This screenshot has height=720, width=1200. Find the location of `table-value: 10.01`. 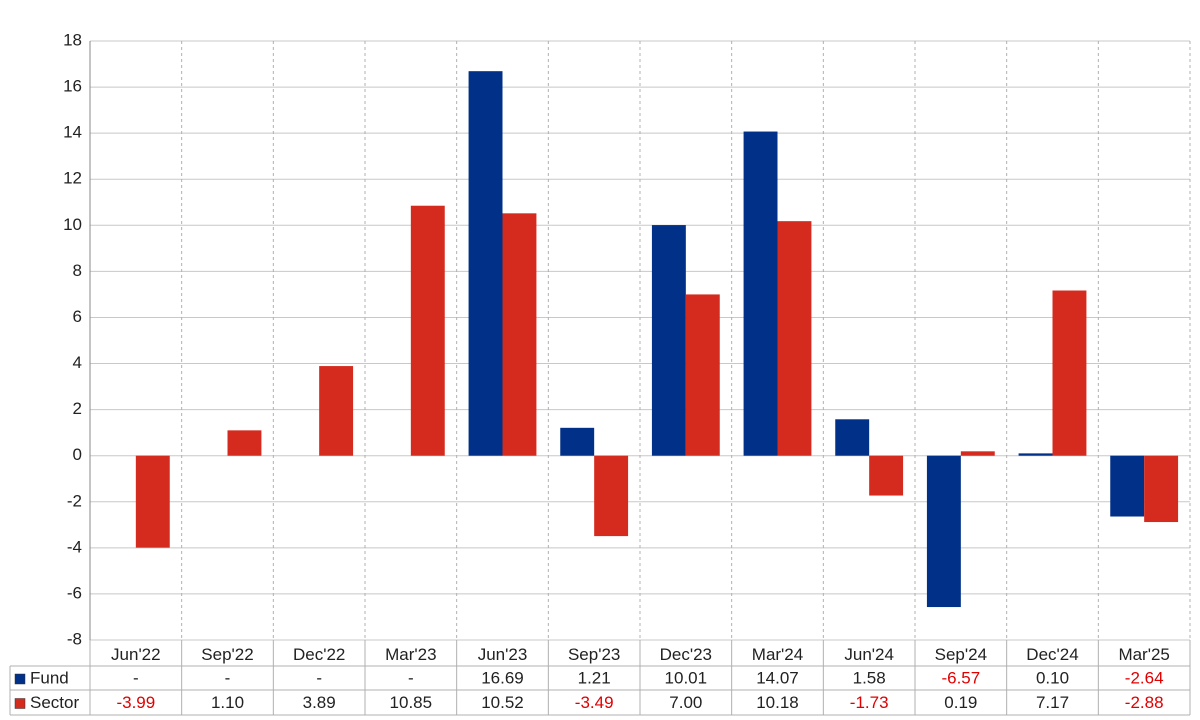

table-value: 10.01 is located at coordinates (686, 677).